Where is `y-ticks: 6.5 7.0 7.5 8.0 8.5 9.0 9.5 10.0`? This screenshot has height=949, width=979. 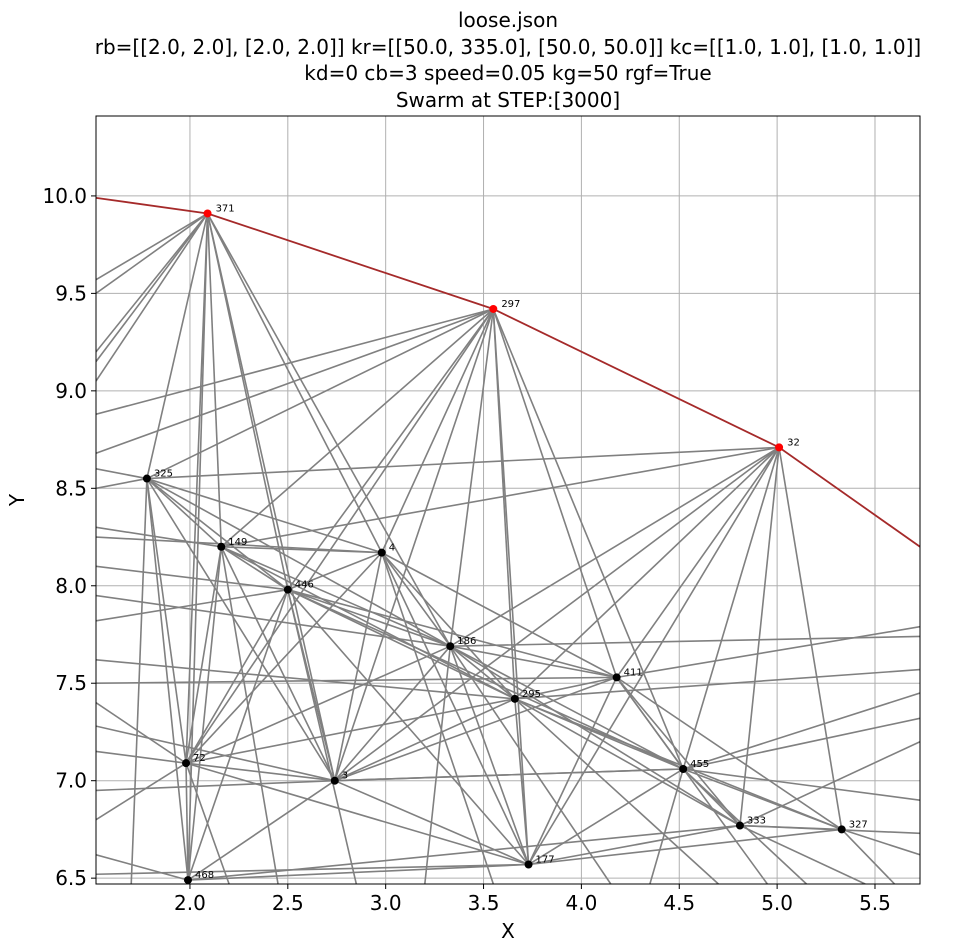 y-ticks: 6.5 7.0 7.5 8.0 8.5 9.0 9.5 10.0 is located at coordinates (69, 537).